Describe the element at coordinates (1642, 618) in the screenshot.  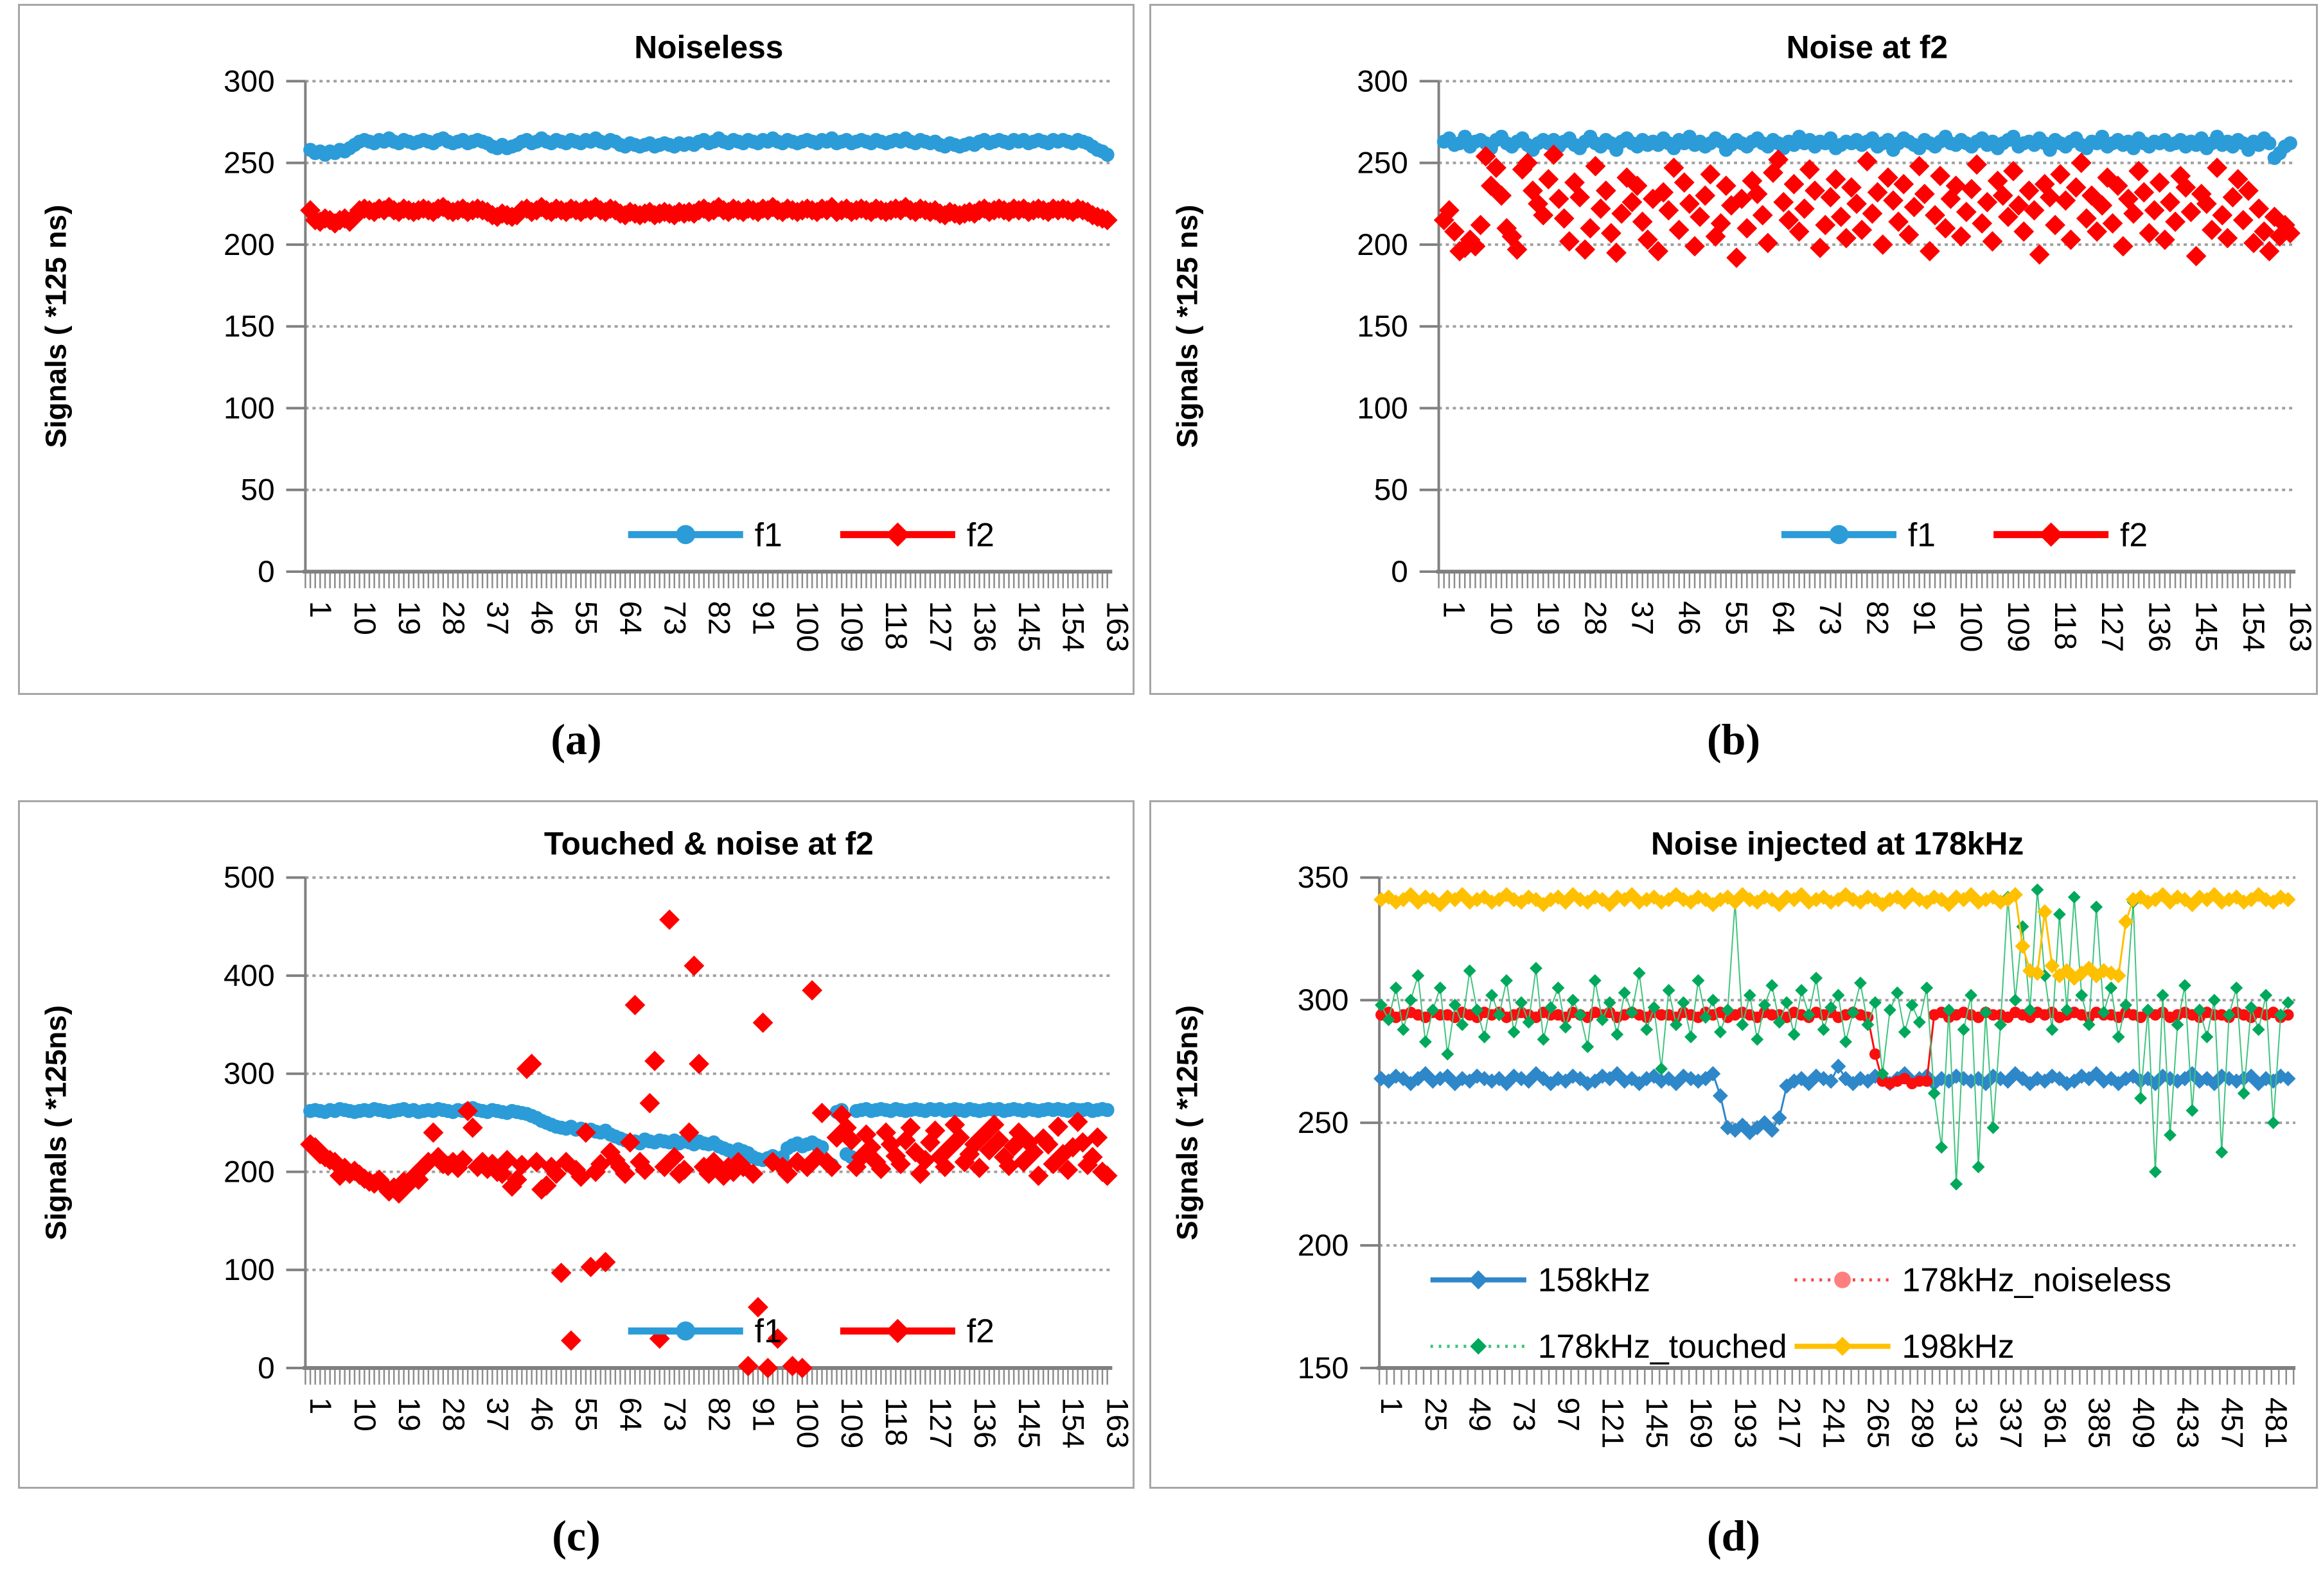
I see `x-tick-label: 37` at that location.